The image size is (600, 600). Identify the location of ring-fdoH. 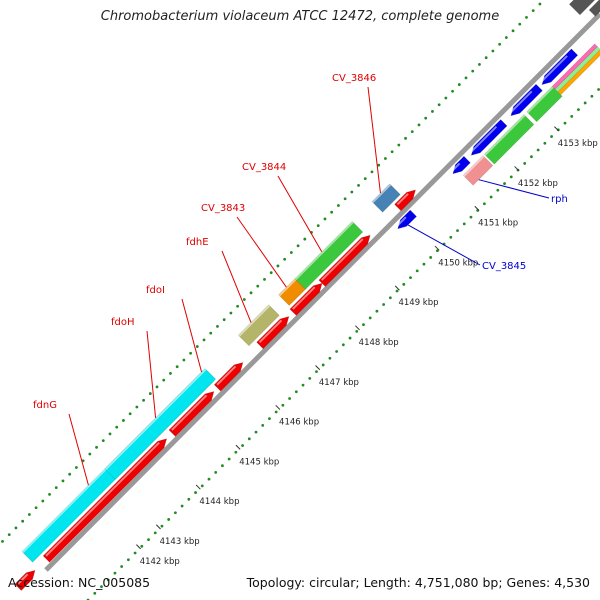
(160, 424).